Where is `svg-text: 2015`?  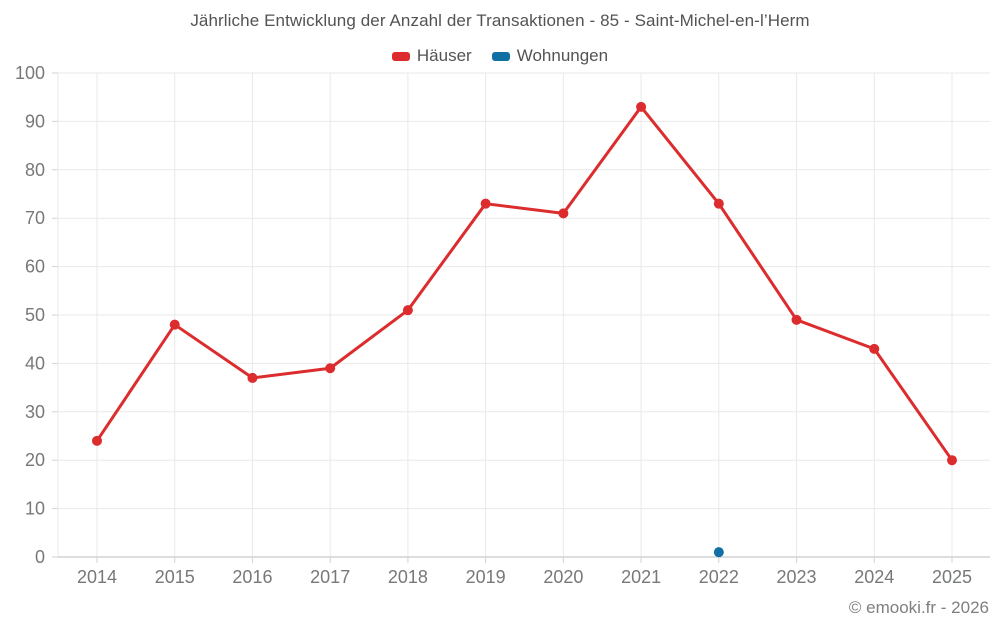
svg-text: 2015 is located at coordinates (175, 577).